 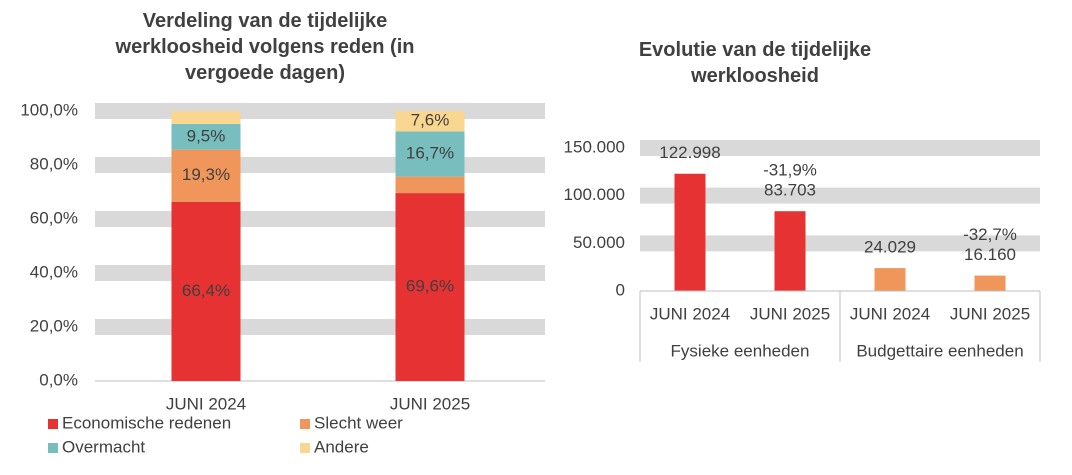 I want to click on chart-title: Evolutie van de tijdelijke werkloosheid, so click(x=755, y=63).